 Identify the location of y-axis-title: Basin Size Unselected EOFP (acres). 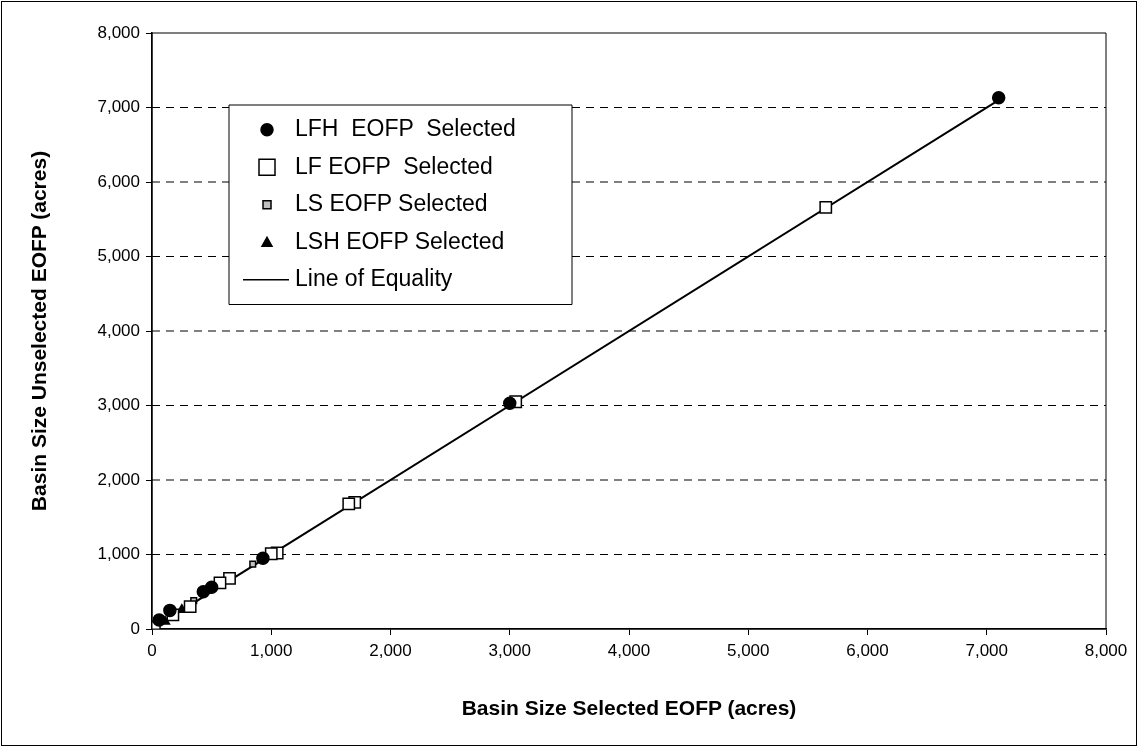
(39, 331).